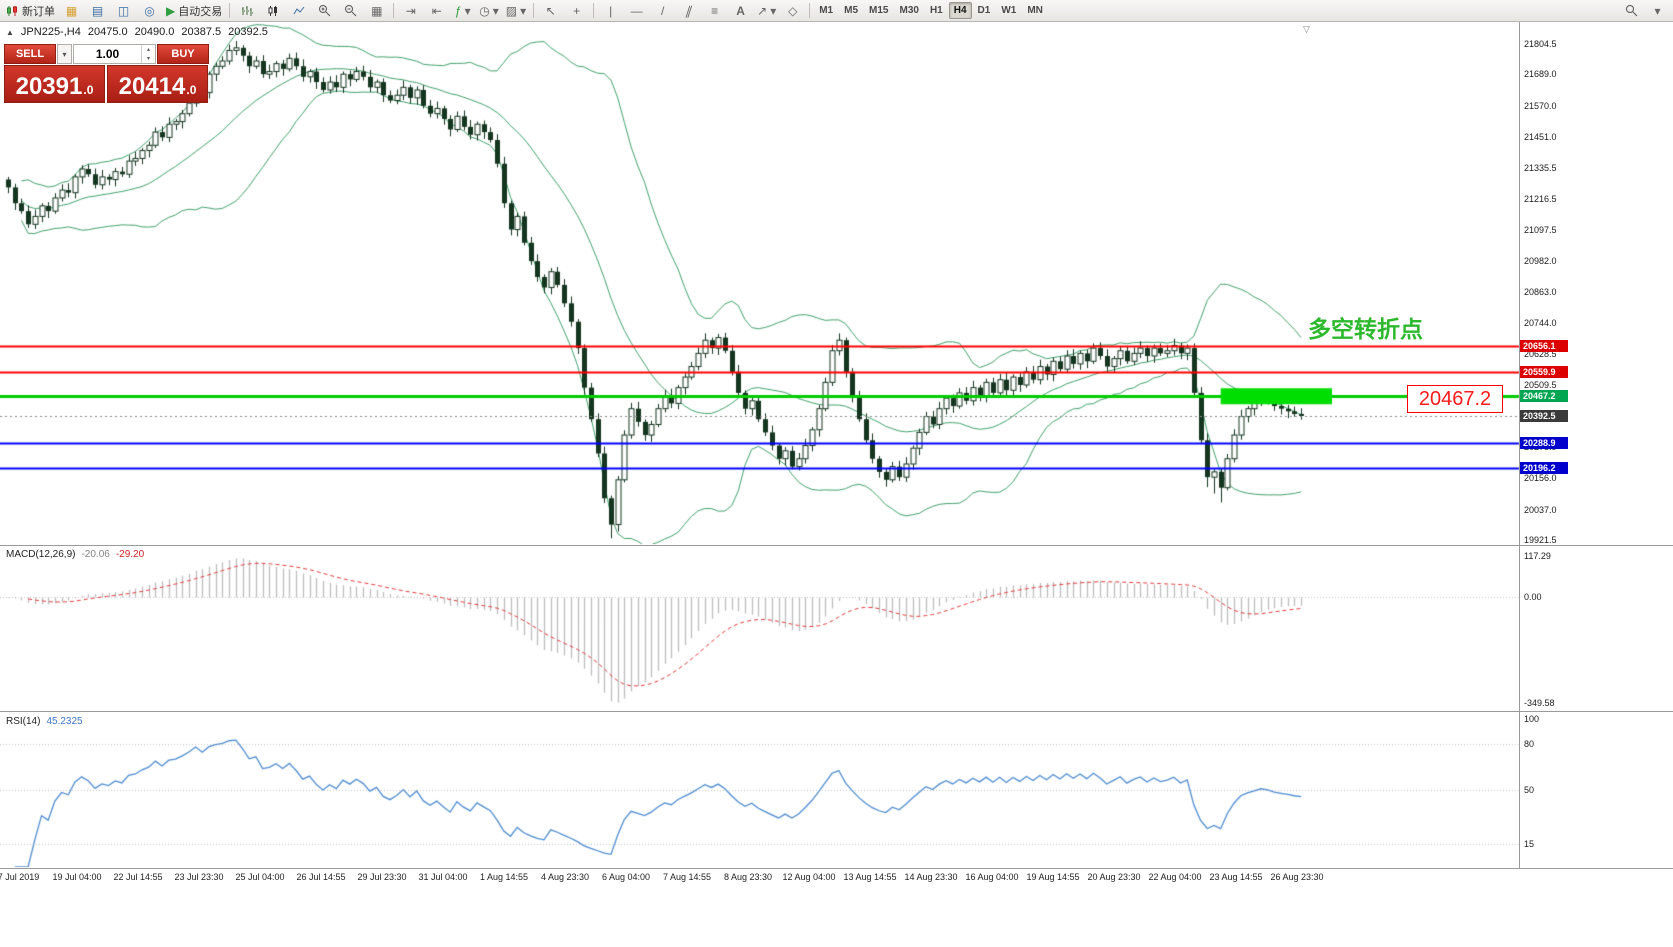  Describe the element at coordinates (936, 10) in the screenshot. I see `timeframe-h1: H1` at that location.